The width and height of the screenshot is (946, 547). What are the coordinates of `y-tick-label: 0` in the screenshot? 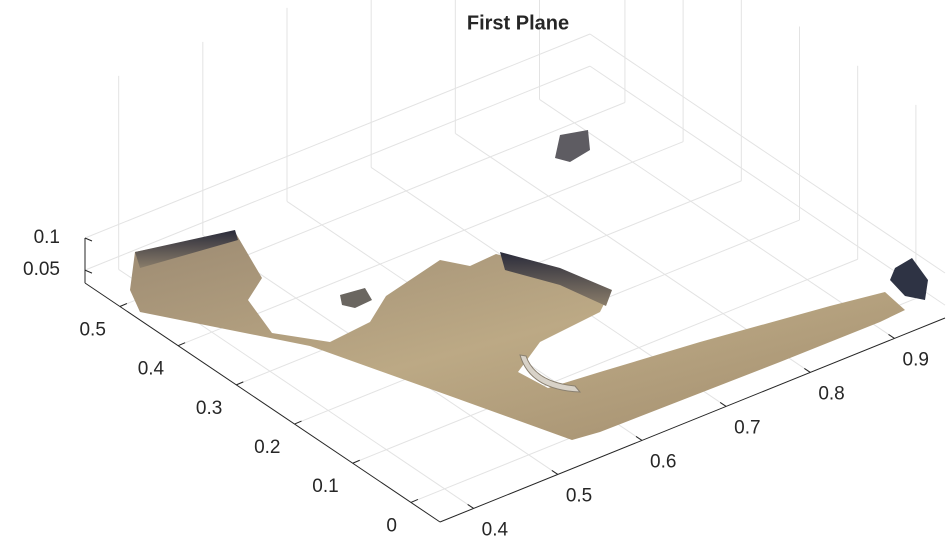 It's located at (391, 525).